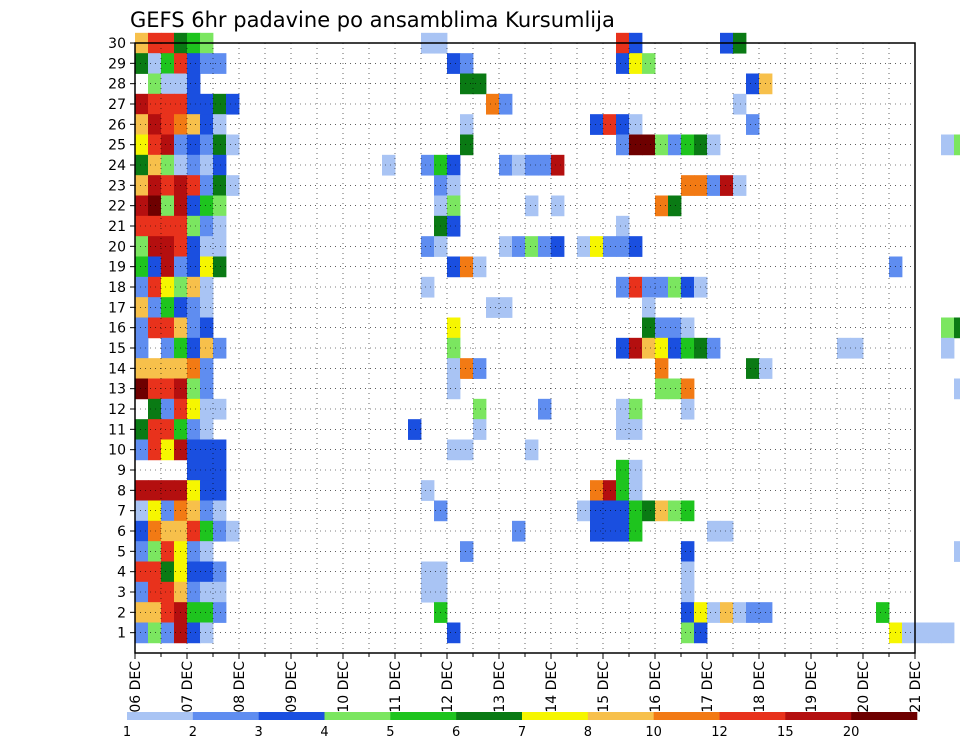 The width and height of the screenshot is (960, 742). What do you see at coordinates (396, 687) in the screenshot?
I see `x-tick-label: 11 DEC` at bounding box center [396, 687].